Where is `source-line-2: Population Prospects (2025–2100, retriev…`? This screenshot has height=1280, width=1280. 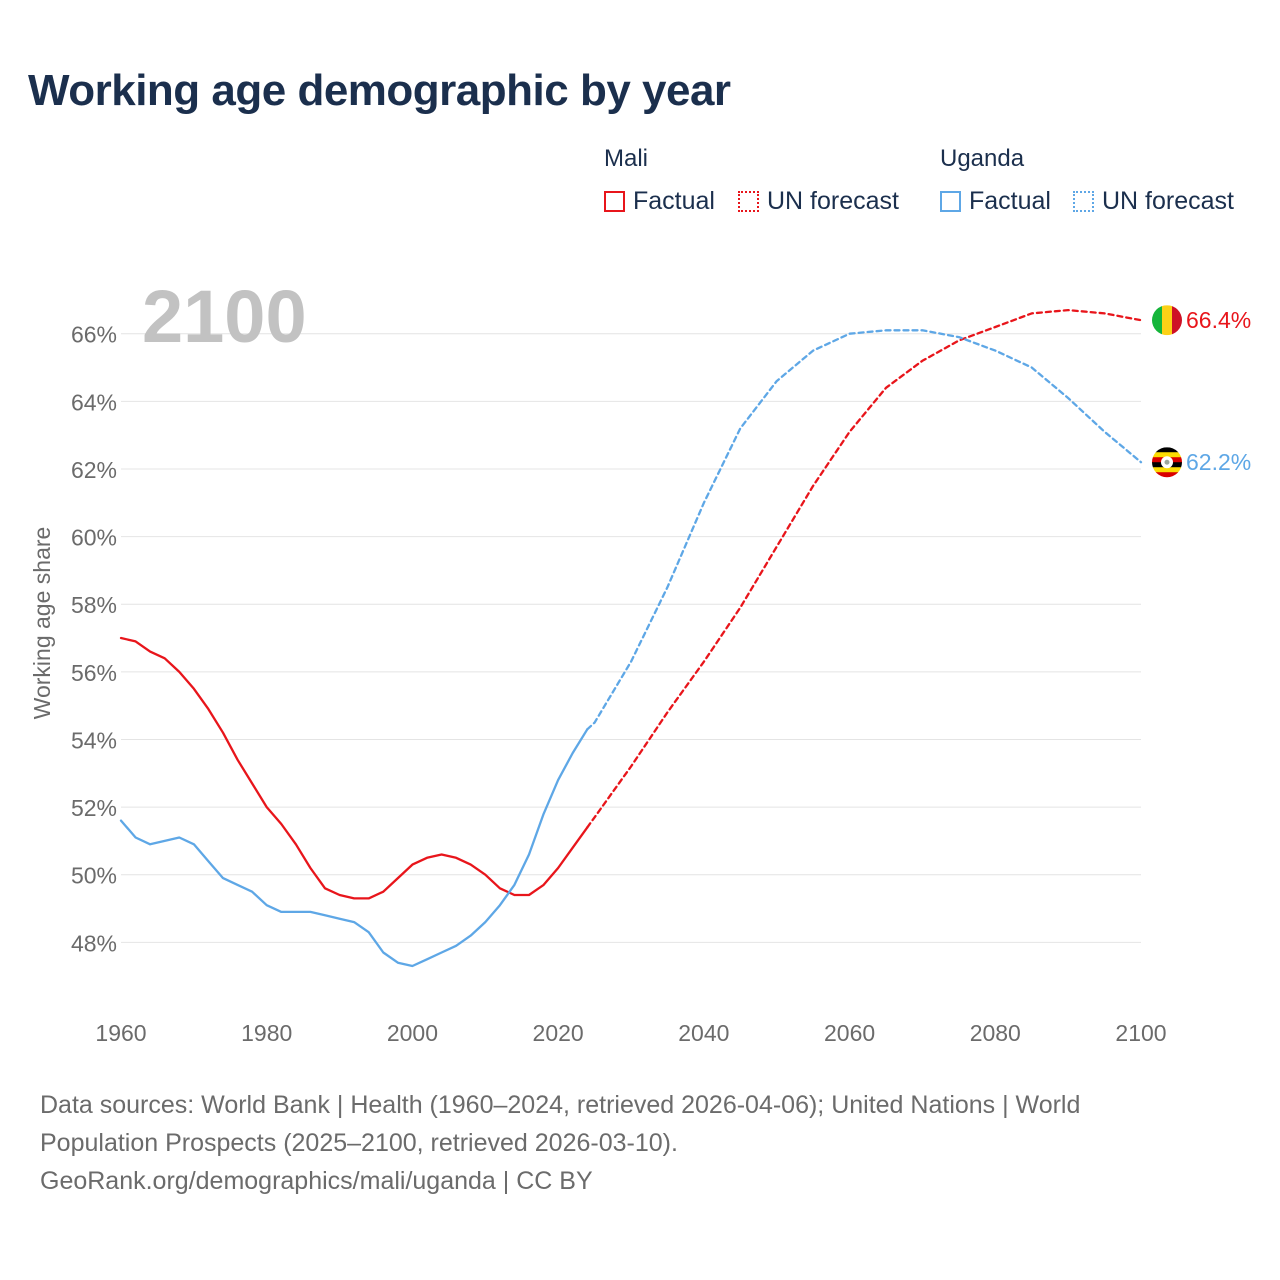 source-line-2: Population Prospects (2025–2100, retriev… is located at coordinates (359, 1143).